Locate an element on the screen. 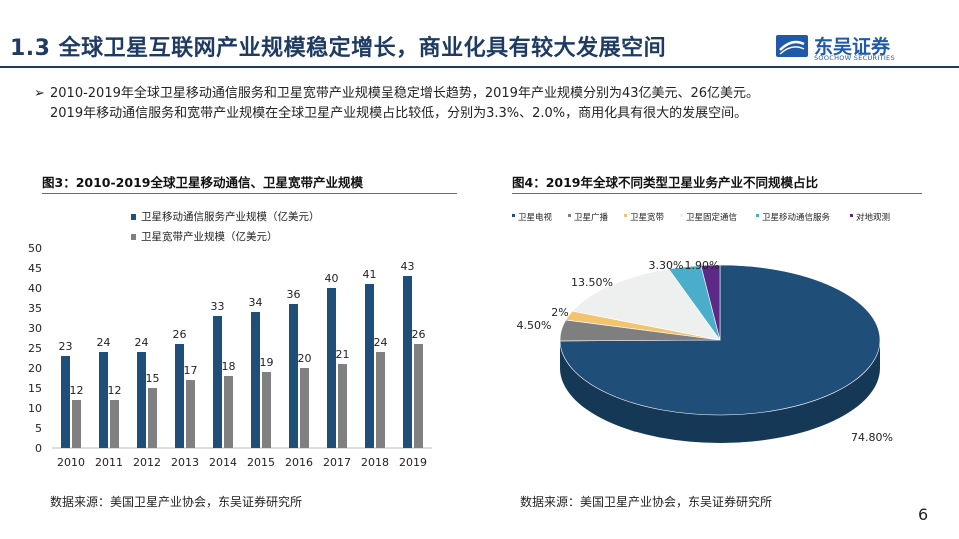  y-tick-label: 20 is located at coordinates (35, 368).